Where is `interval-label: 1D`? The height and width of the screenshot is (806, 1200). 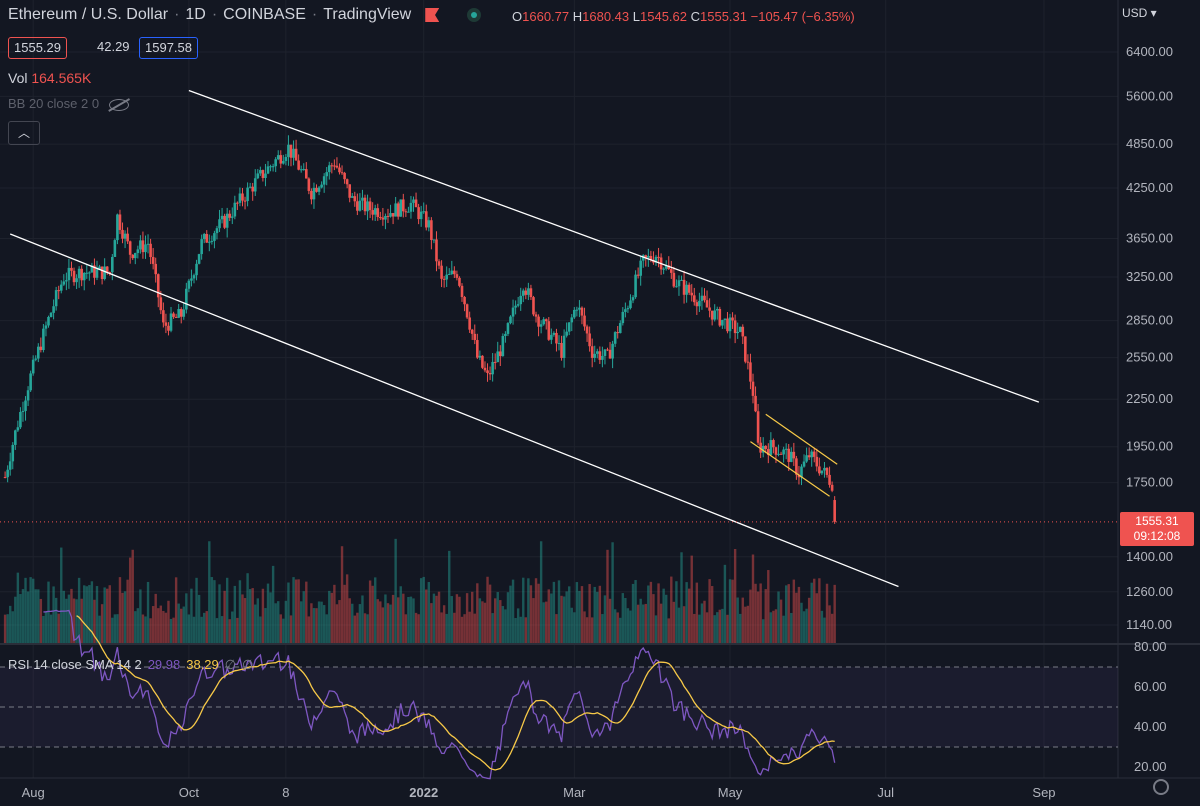 interval-label: 1D is located at coordinates (195, 14).